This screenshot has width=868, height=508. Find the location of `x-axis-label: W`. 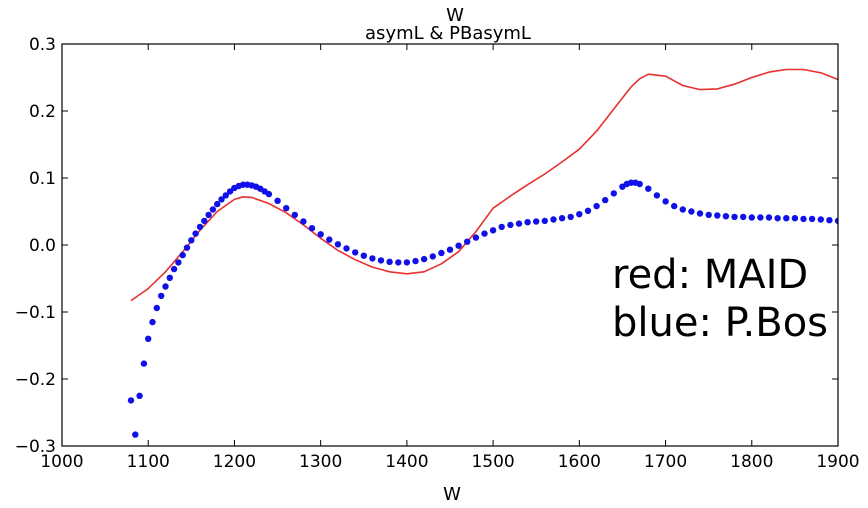

x-axis-label: W is located at coordinates (452, 494).